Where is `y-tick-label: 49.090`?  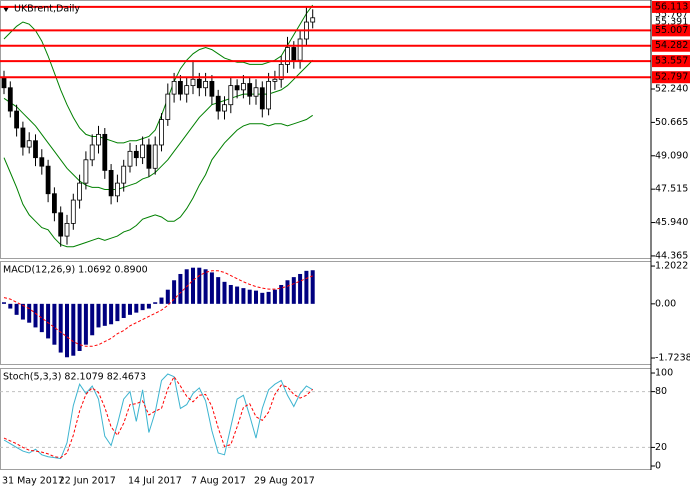
y-tick-label: 49.090 is located at coordinates (671, 155).